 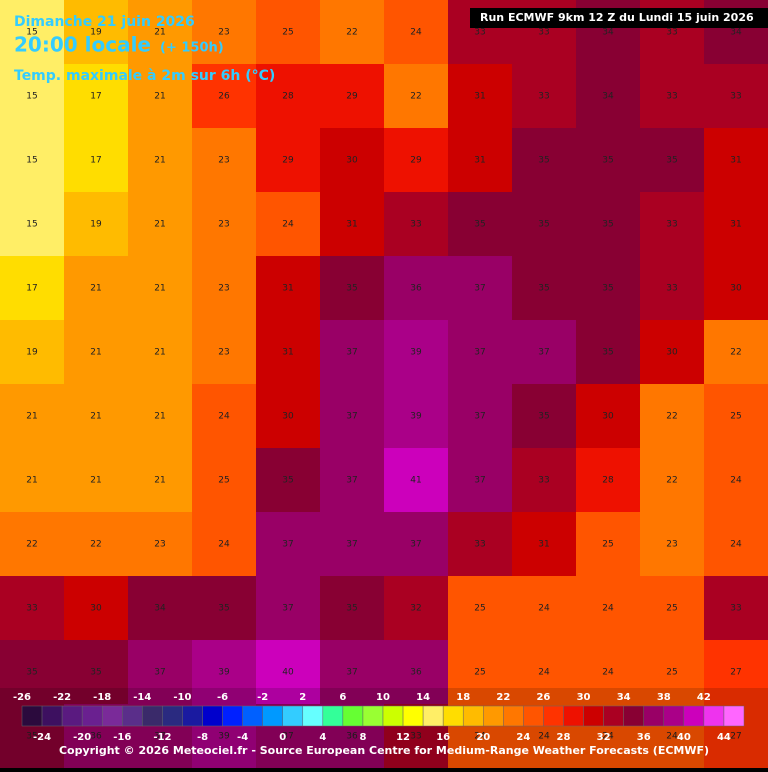 I want to click on temp-label: 34, so click(x=736, y=33).